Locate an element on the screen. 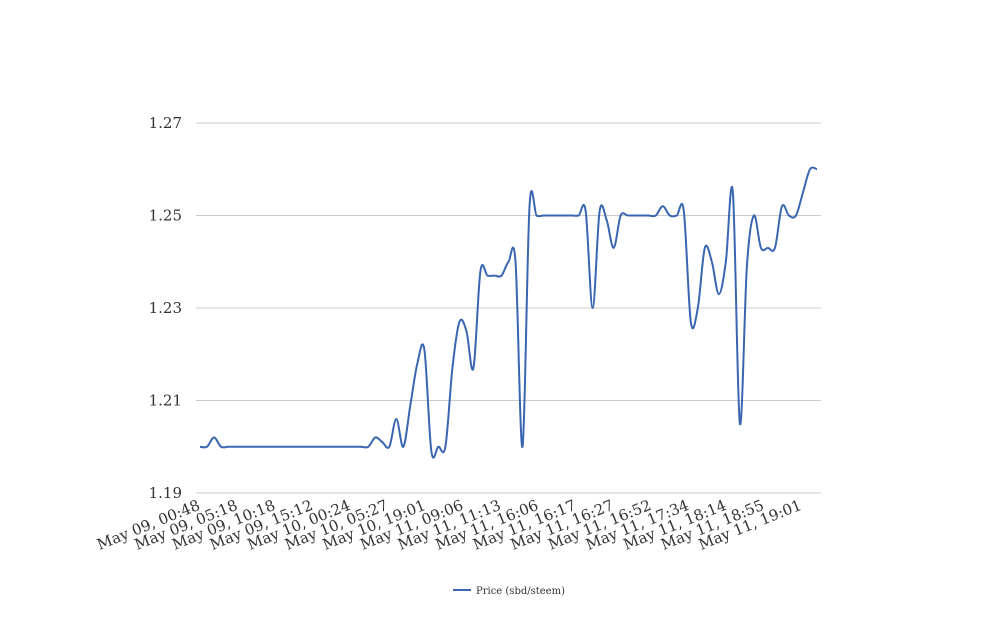 The width and height of the screenshot is (1008, 620). y-tick-label: 1.27 is located at coordinates (165, 123).